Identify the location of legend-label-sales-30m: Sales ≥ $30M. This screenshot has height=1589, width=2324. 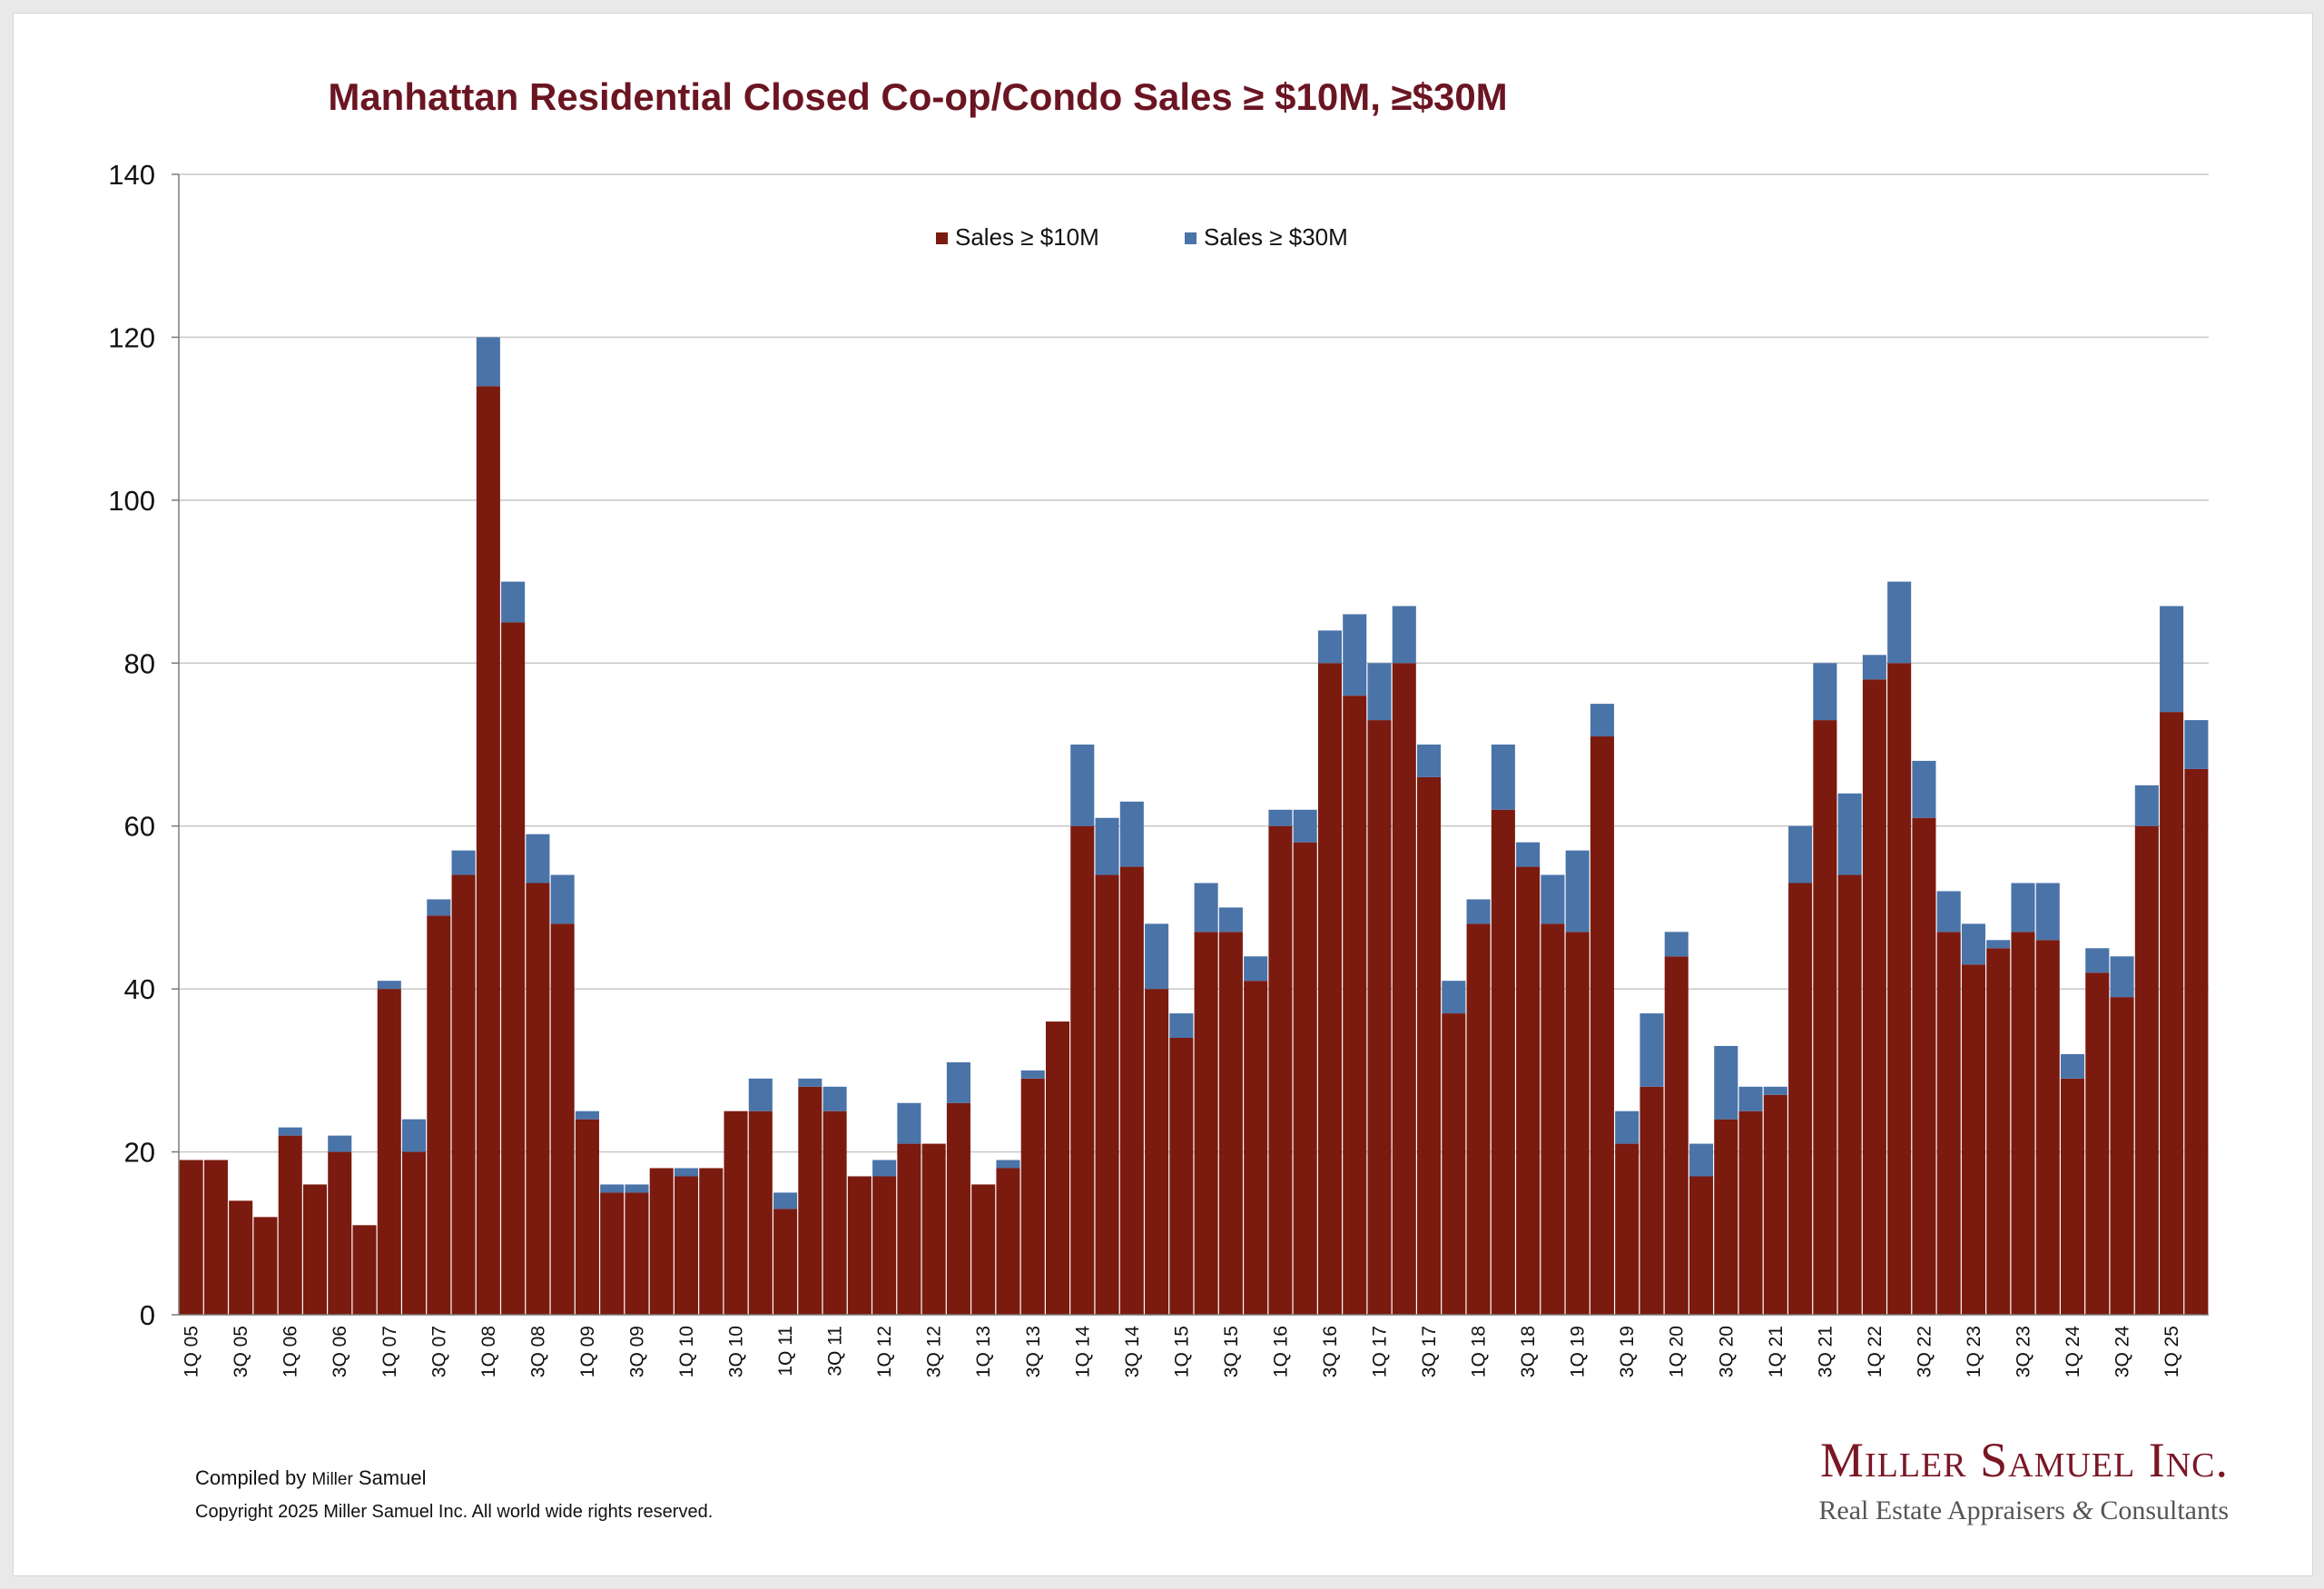
(1276, 237).